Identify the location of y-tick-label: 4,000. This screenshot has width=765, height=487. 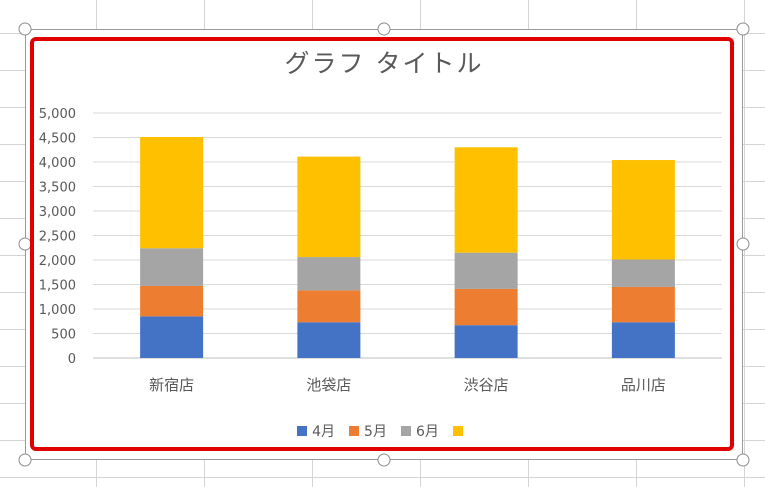
(57, 163).